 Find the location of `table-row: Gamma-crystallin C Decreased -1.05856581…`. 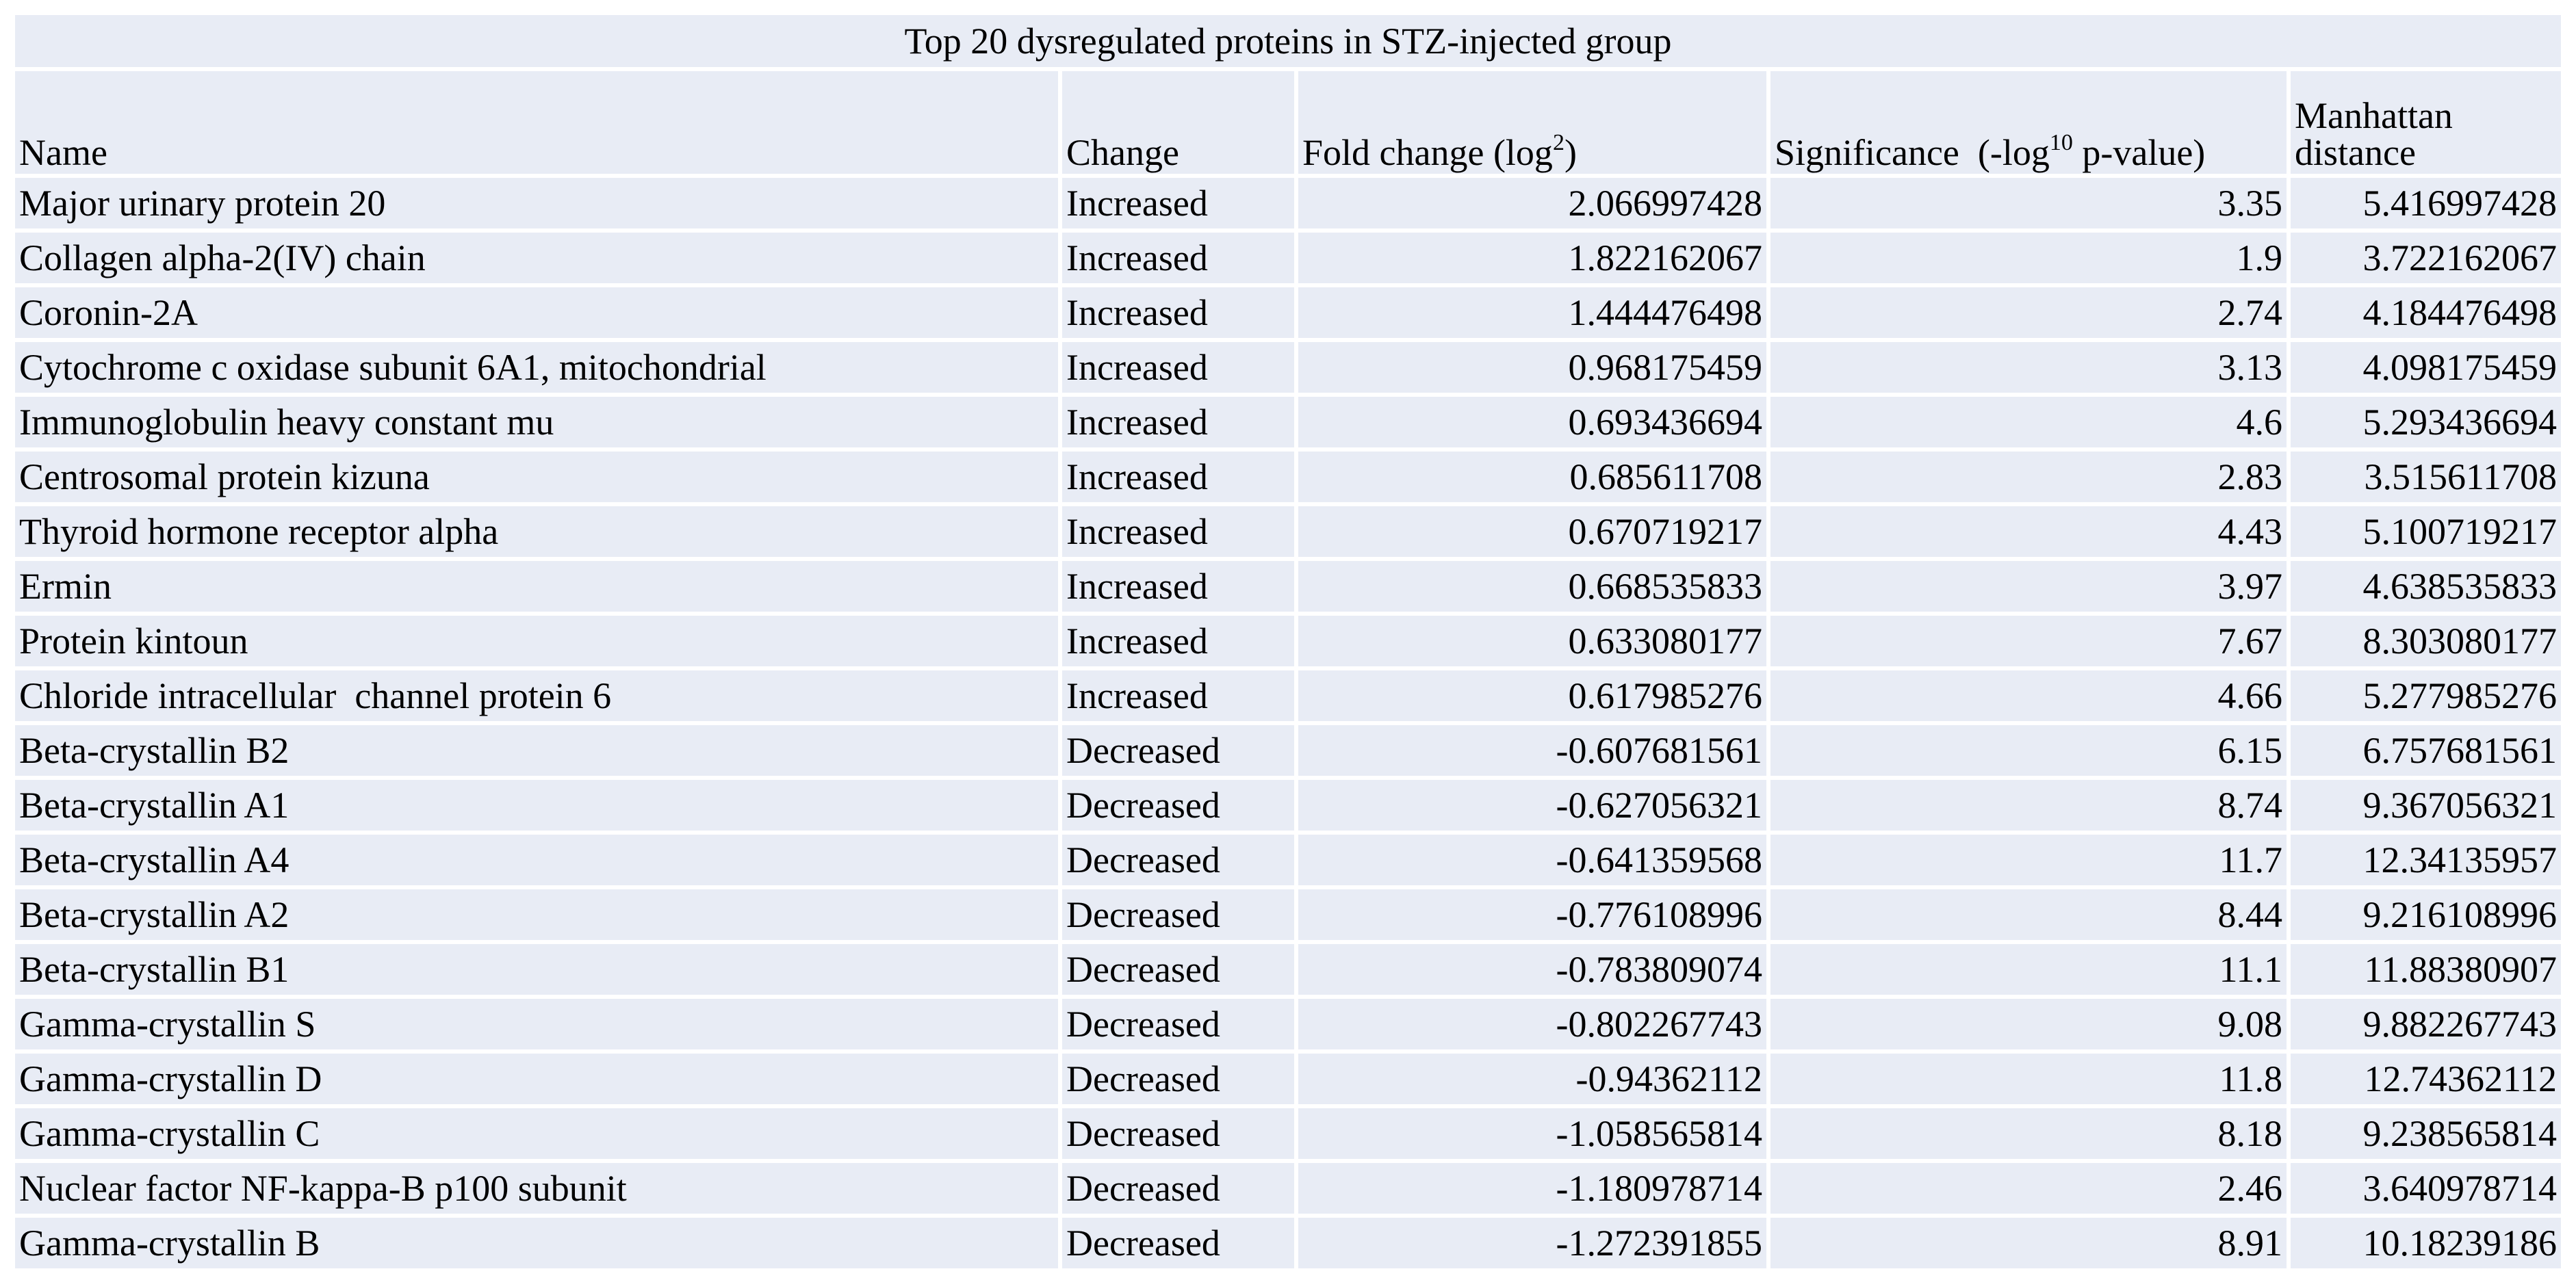

table-row: Gamma-crystallin C Decreased -1.05856581… is located at coordinates (1288, 1134).